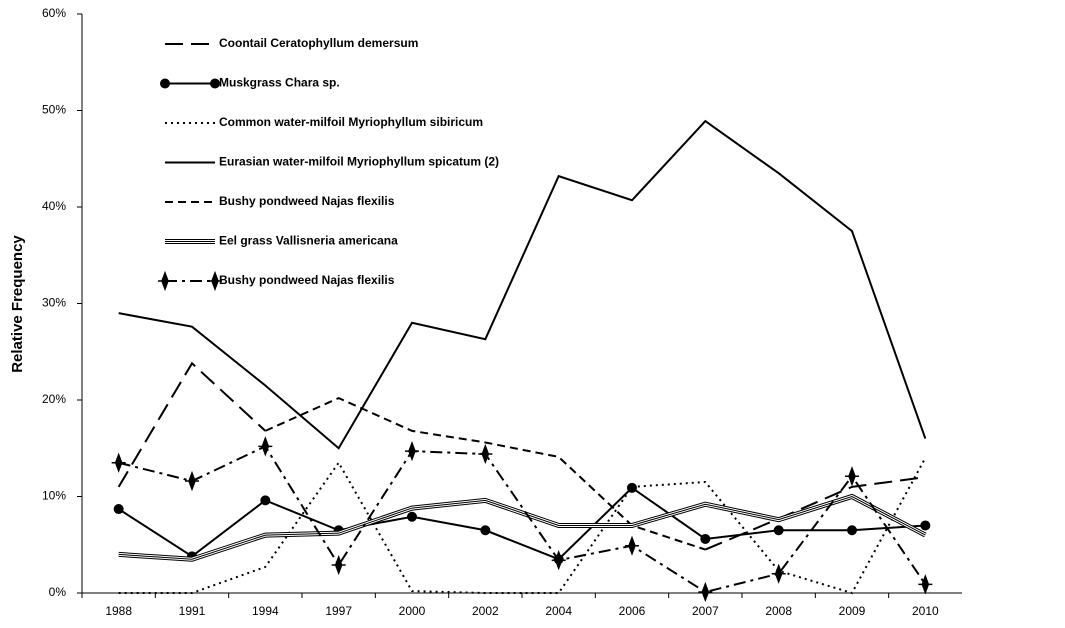  I want to click on x-tick-label: 2010, so click(925, 611).